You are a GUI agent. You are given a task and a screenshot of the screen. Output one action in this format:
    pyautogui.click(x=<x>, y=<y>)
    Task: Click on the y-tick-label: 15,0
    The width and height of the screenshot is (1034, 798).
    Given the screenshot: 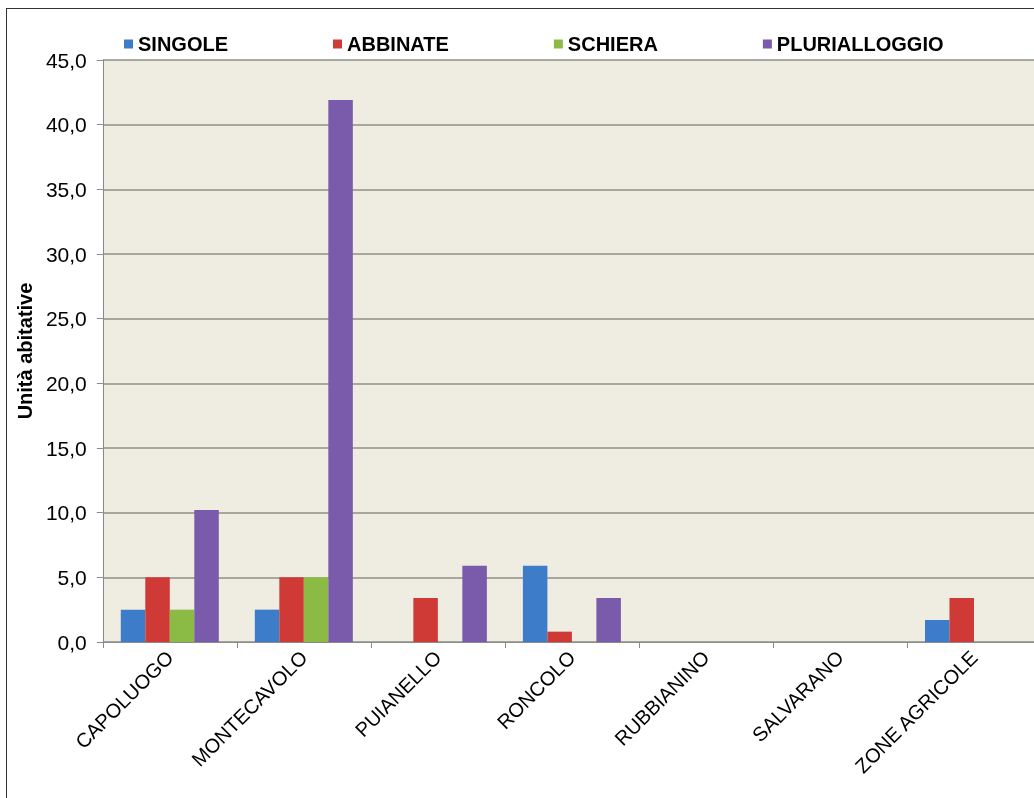 What is the action you would take?
    pyautogui.click(x=66, y=448)
    